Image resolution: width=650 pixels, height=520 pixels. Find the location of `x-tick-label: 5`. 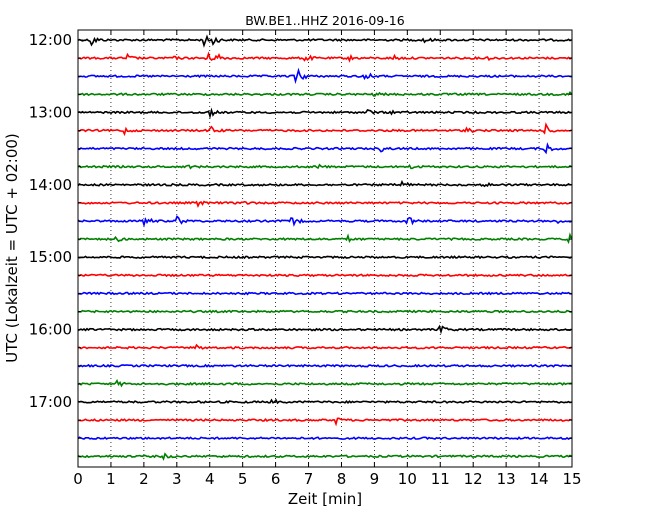

x-tick-label: 5 is located at coordinates (243, 479).